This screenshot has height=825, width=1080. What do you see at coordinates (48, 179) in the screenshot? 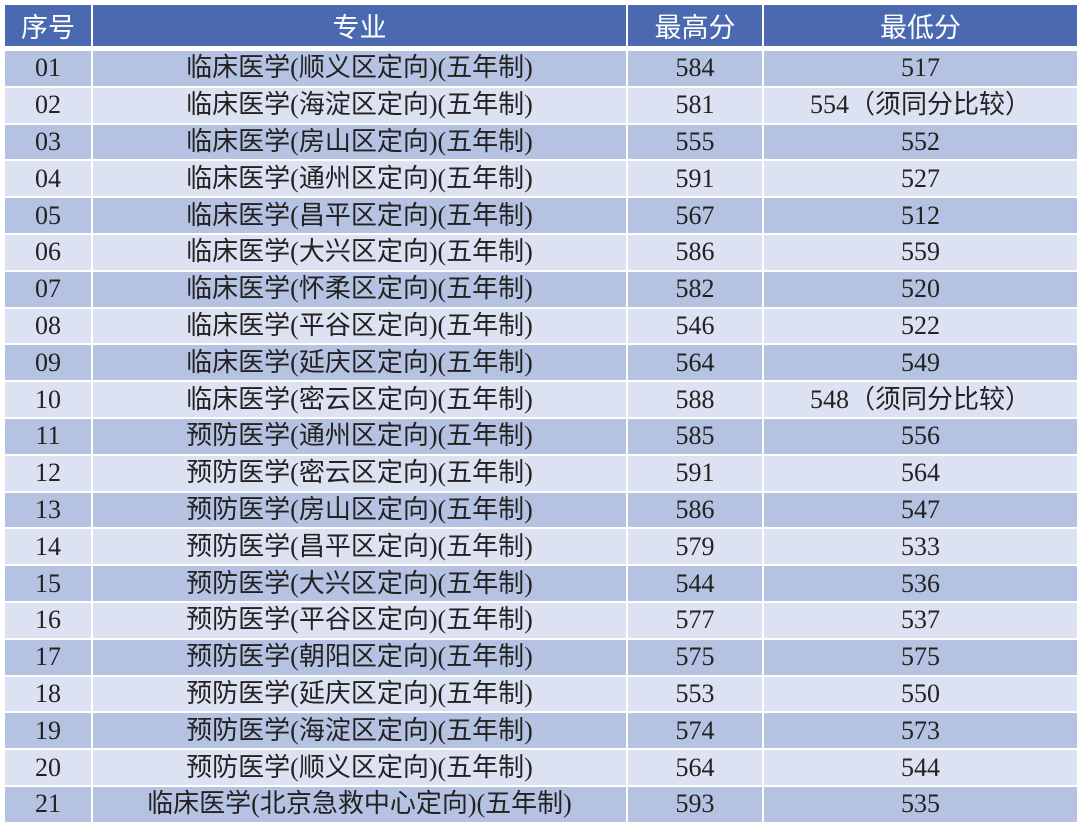
I see `cell-index: 04` at bounding box center [48, 179].